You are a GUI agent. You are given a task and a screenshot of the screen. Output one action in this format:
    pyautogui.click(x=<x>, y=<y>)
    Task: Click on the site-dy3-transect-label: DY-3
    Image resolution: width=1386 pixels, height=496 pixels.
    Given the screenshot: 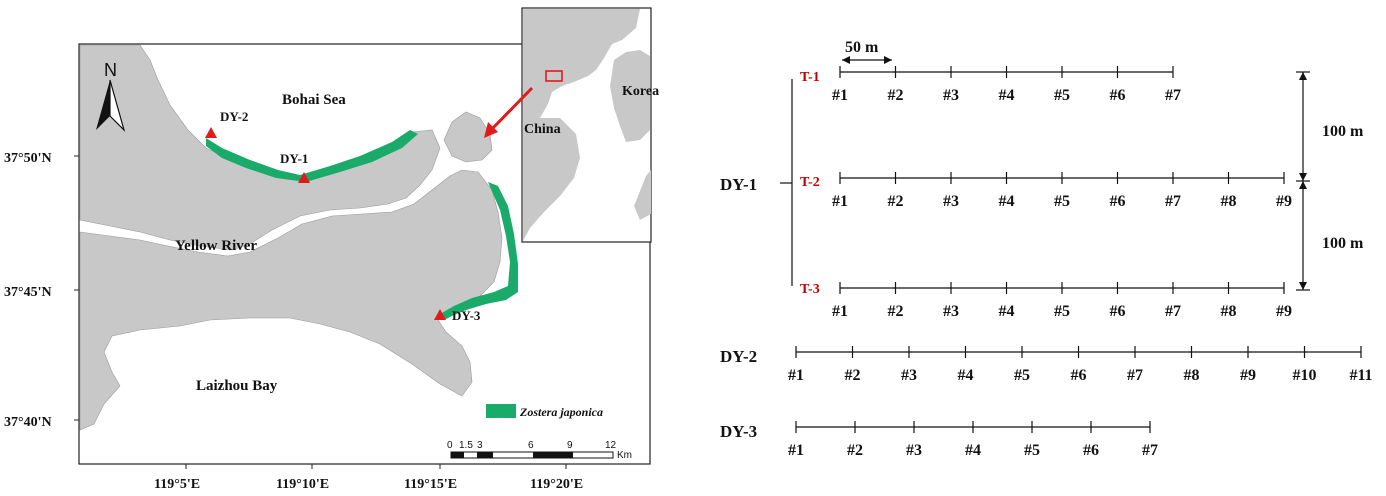 What is the action you would take?
    pyautogui.click(x=738, y=431)
    